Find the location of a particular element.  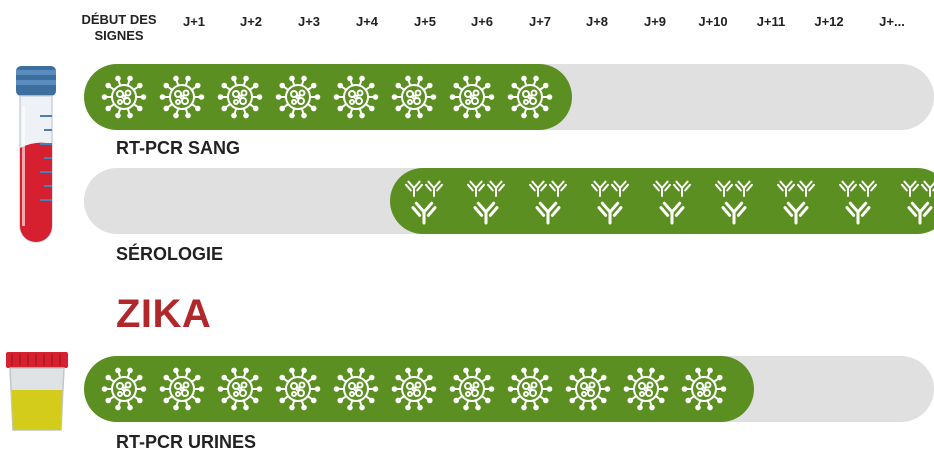

day-label-9: J+9 is located at coordinates (655, 21).